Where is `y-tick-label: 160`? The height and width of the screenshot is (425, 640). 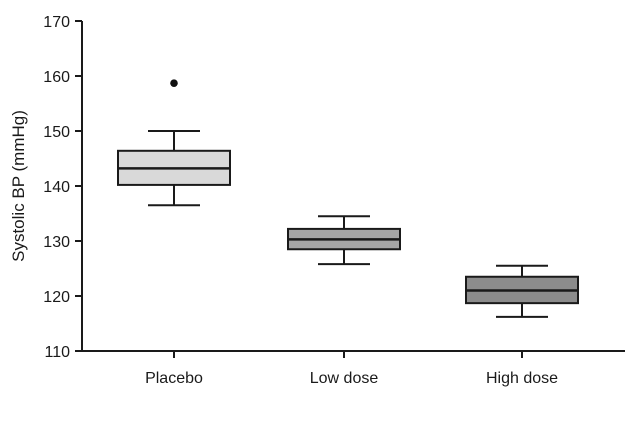 y-tick-label: 160 is located at coordinates (56, 77).